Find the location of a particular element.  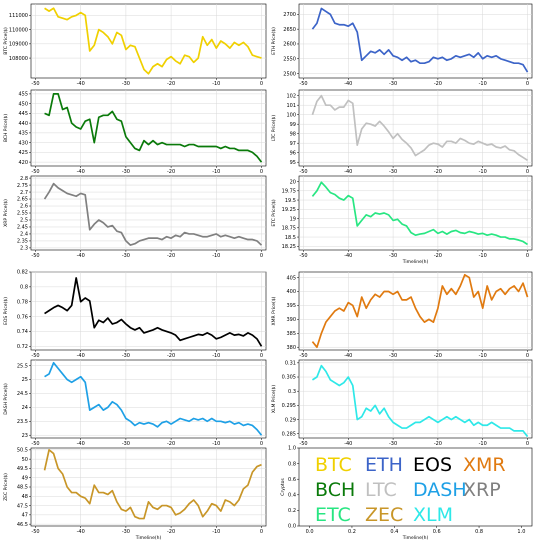

y-tick-label: 48.5 is located at coordinates (22, 488).